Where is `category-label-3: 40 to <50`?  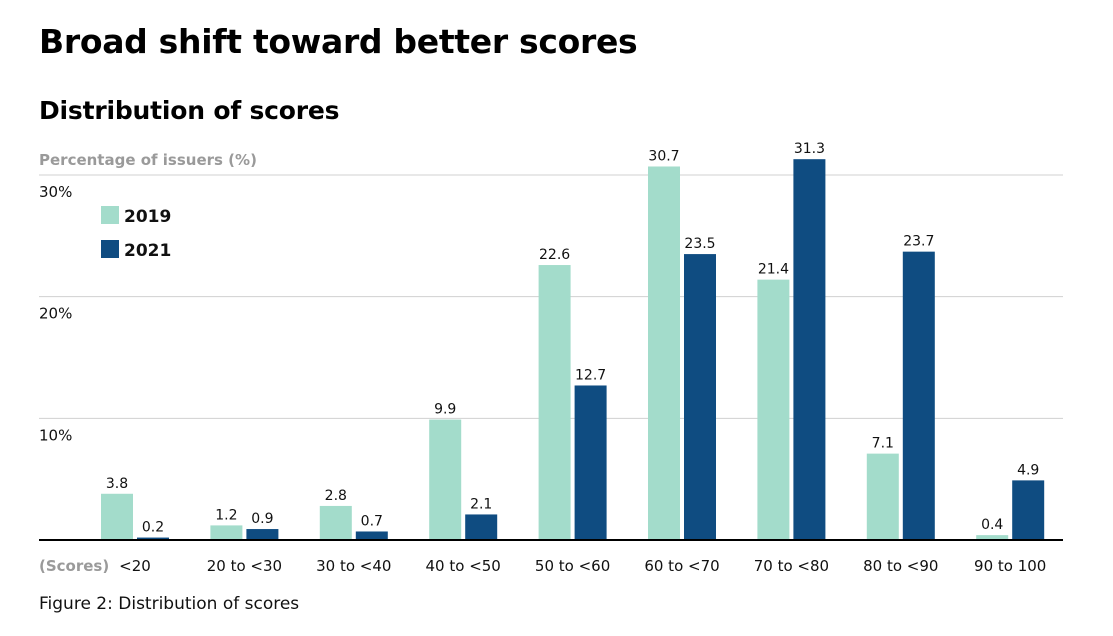
category-label-3: 40 to <50 is located at coordinates (463, 566).